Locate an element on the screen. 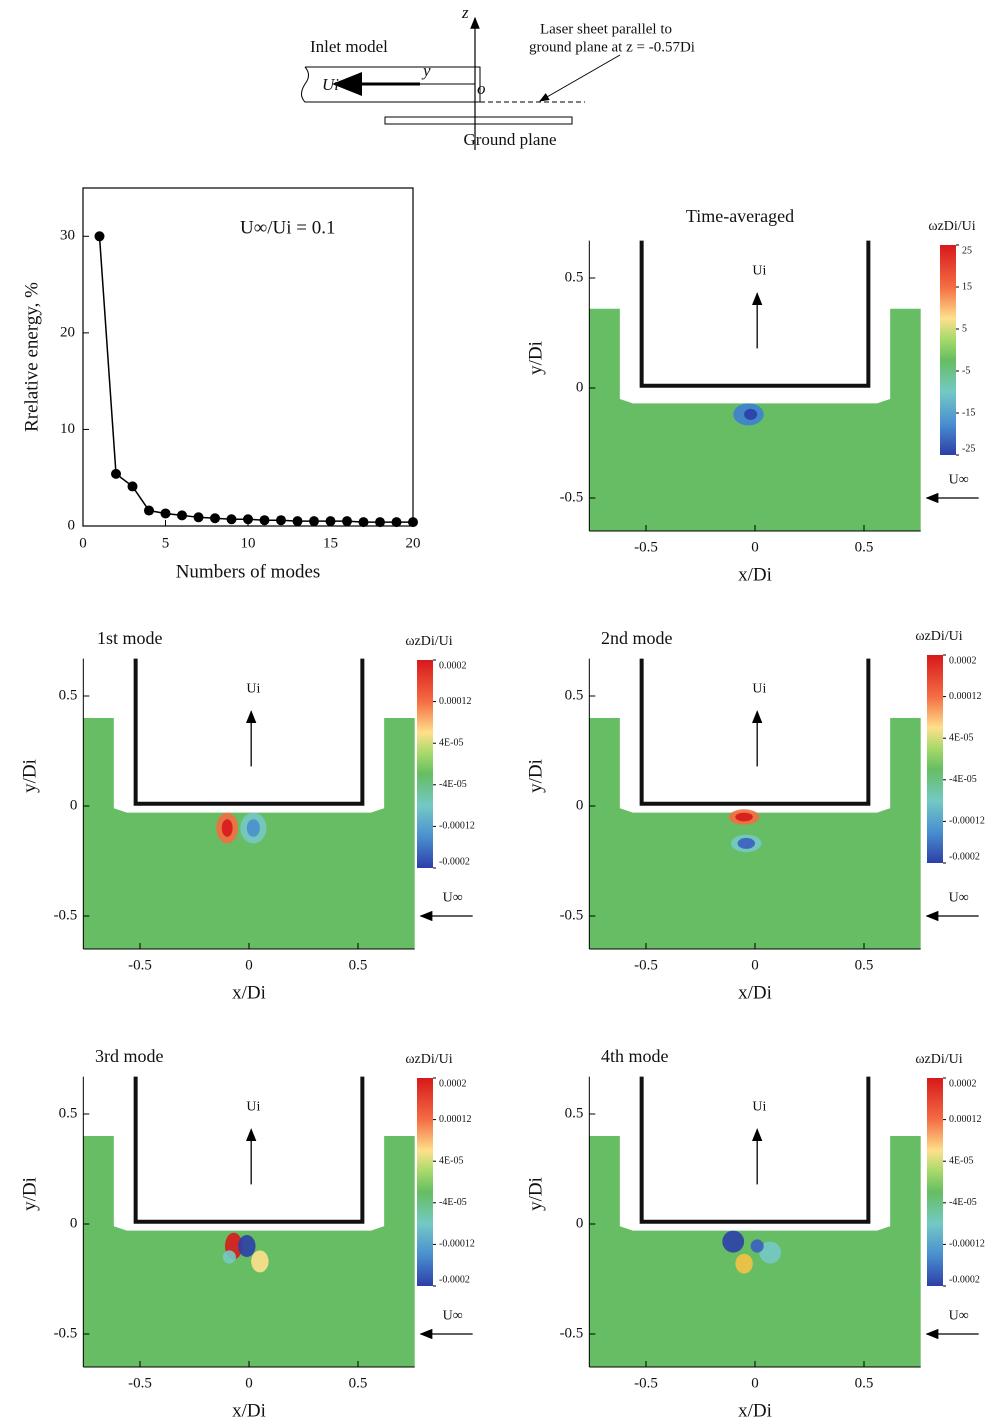 The height and width of the screenshot is (1426, 988). plot-frame is located at coordinates (248, 357).